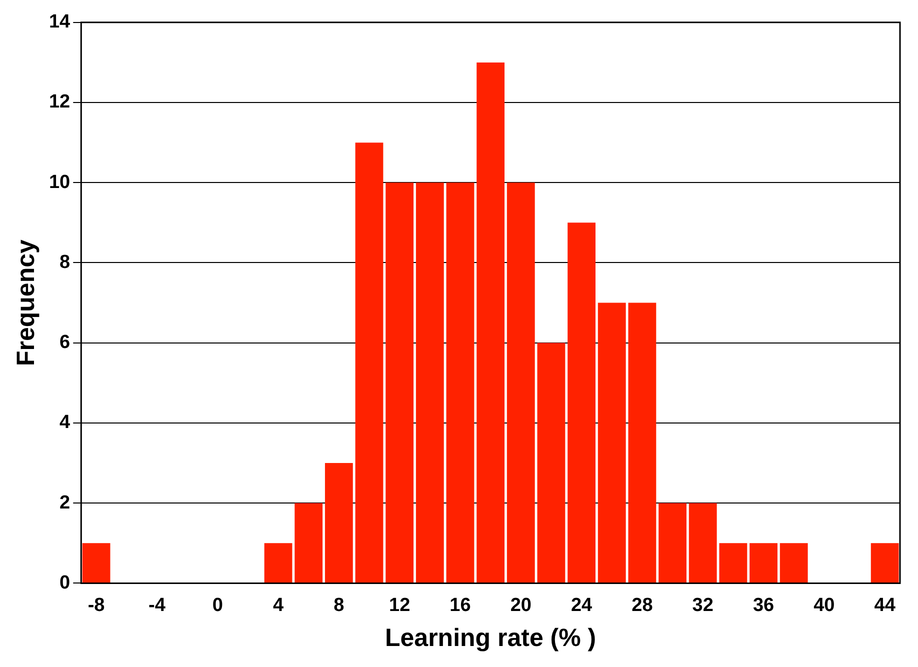 The width and height of the screenshot is (918, 667). What do you see at coordinates (399, 605) in the screenshot?
I see `x-tick-label: 12` at bounding box center [399, 605].